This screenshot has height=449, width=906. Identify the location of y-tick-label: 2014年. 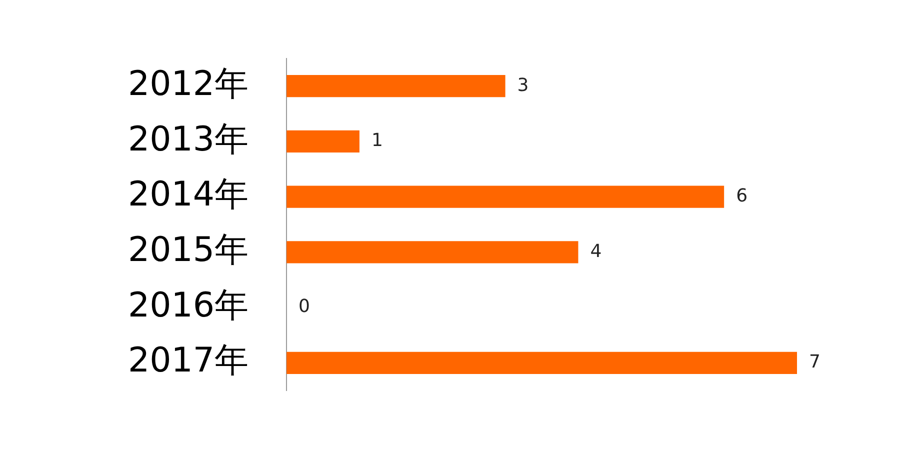
(188, 194).